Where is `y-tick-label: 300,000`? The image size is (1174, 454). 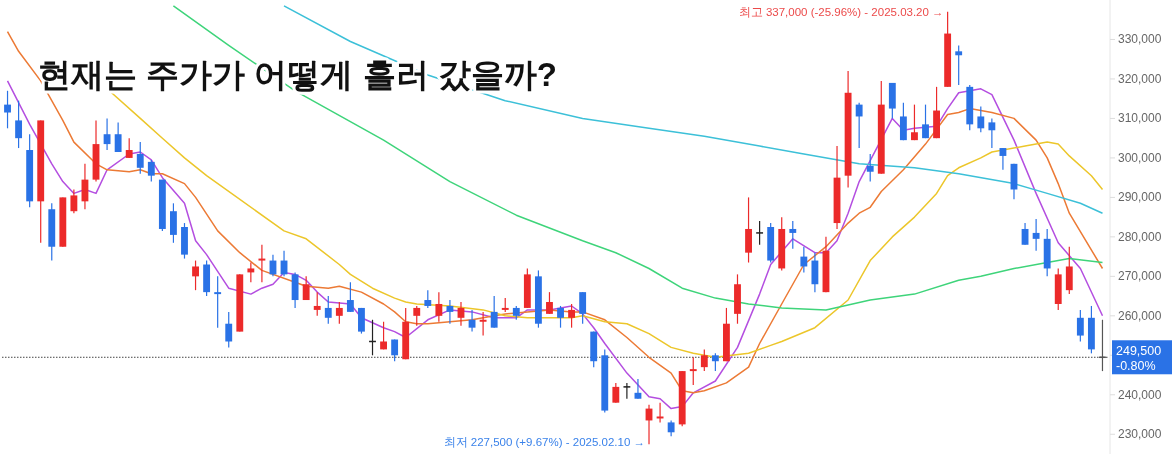 y-tick-label: 300,000 is located at coordinates (1140, 157).